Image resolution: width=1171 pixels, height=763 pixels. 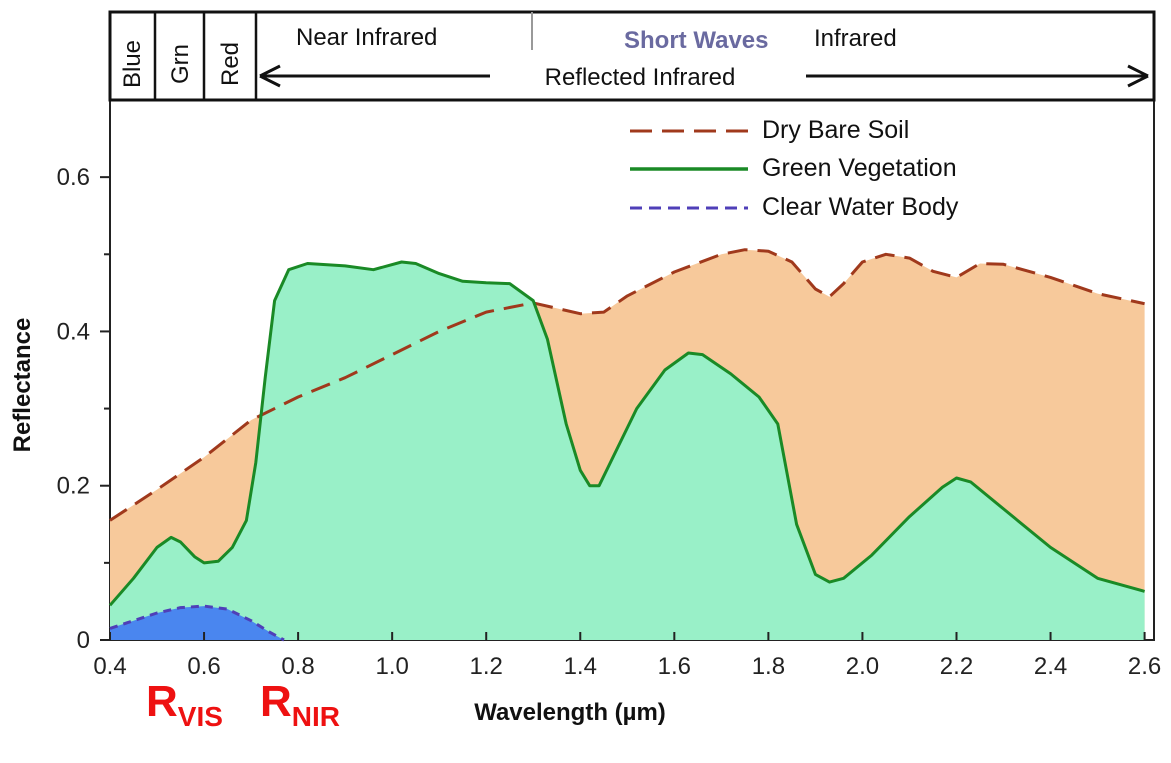 I want to click on x-tick-label: 1.6, so click(x=674, y=666).